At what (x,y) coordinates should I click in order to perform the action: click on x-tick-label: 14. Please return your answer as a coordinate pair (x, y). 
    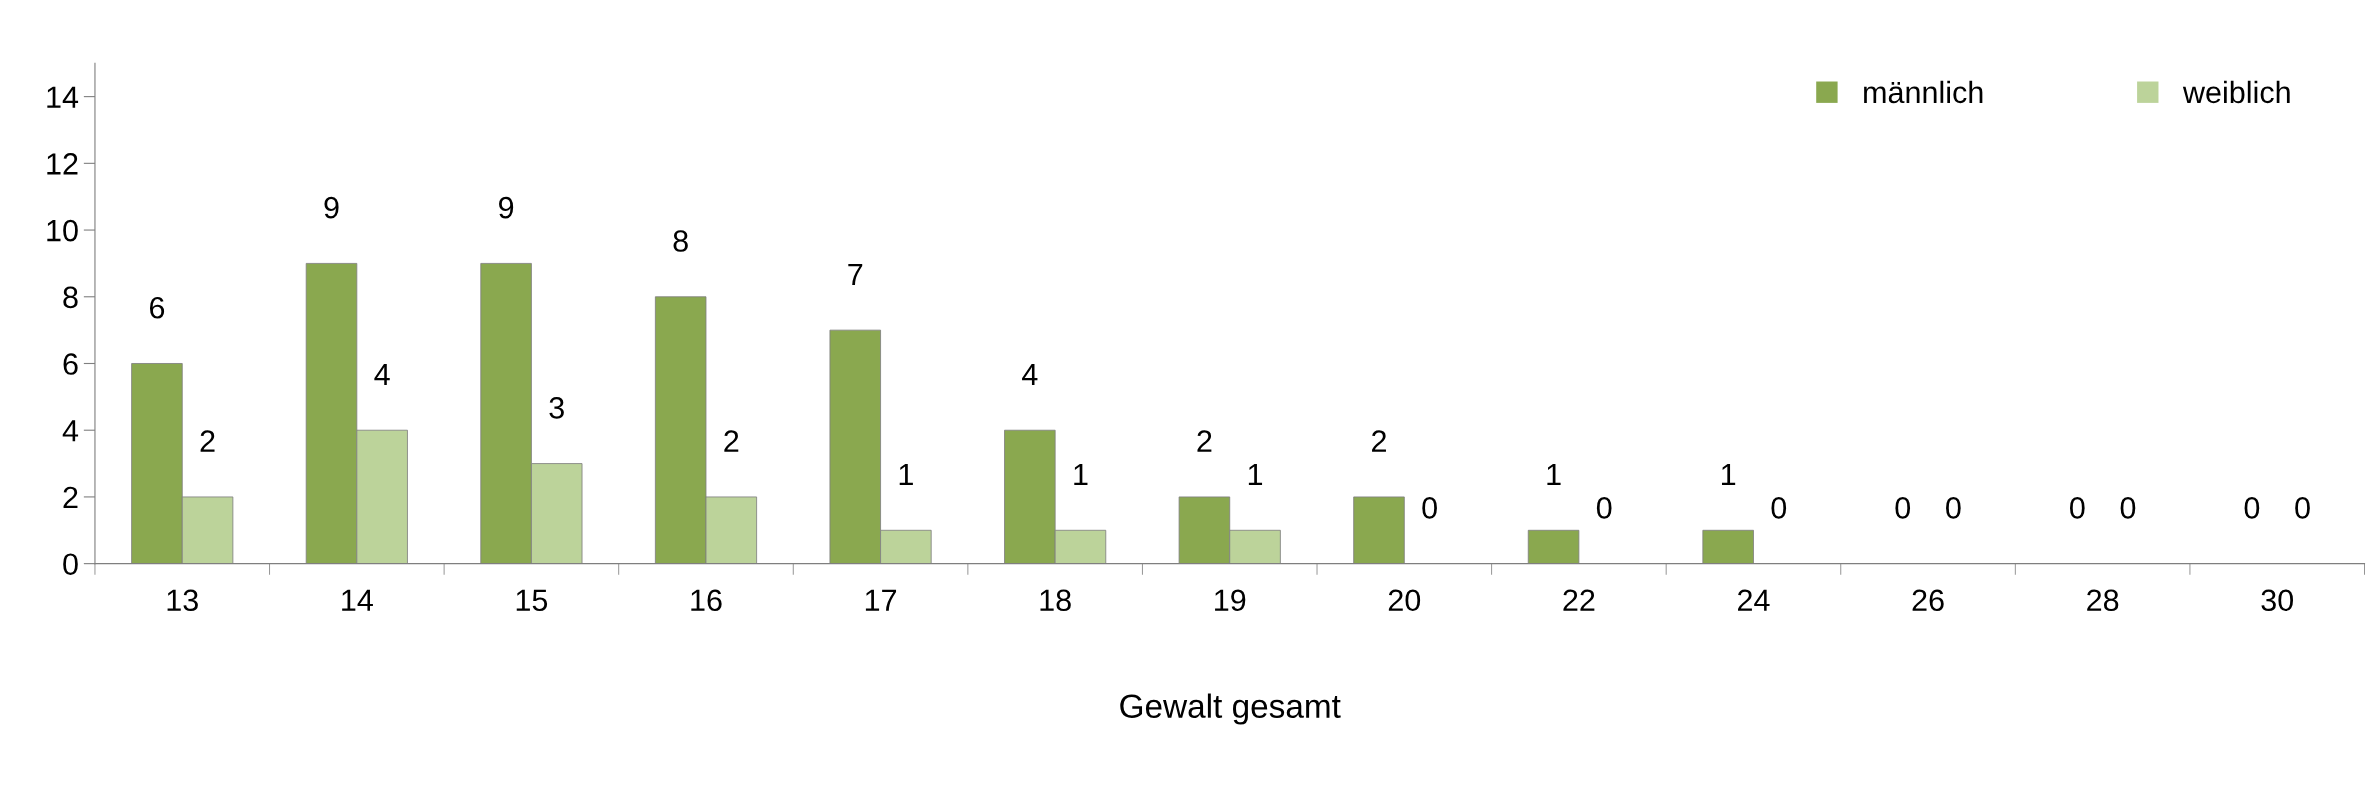
    Looking at the image, I should click on (357, 600).